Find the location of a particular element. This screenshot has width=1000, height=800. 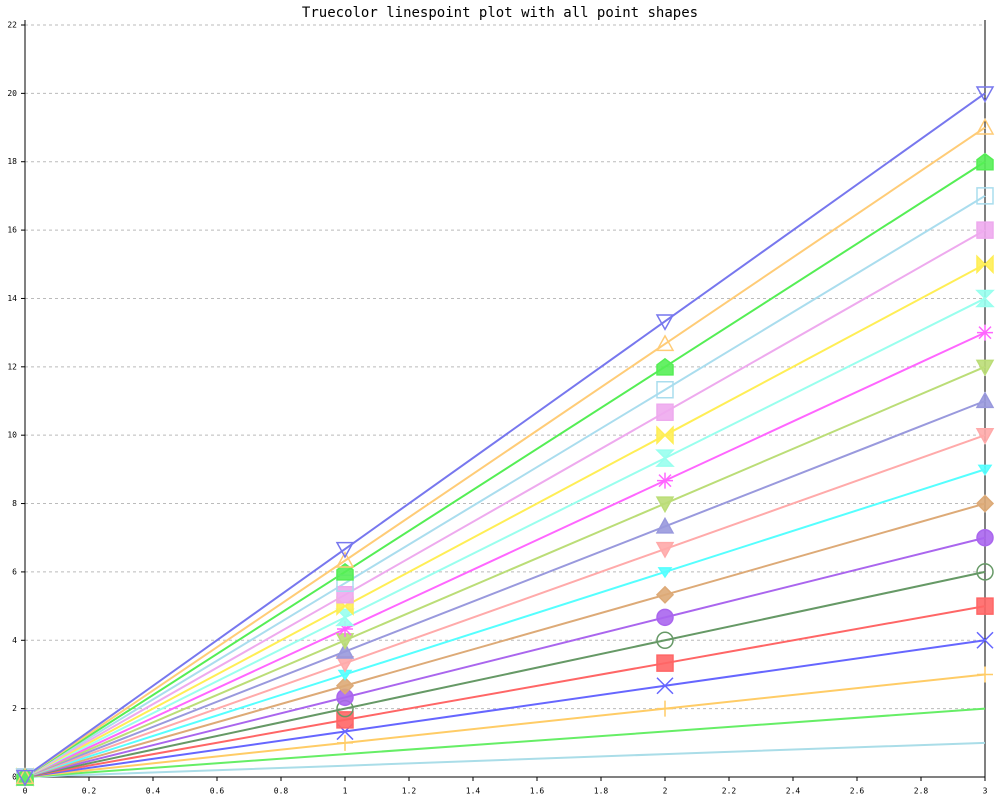

y-tick-label: 2 is located at coordinates (14, 708).